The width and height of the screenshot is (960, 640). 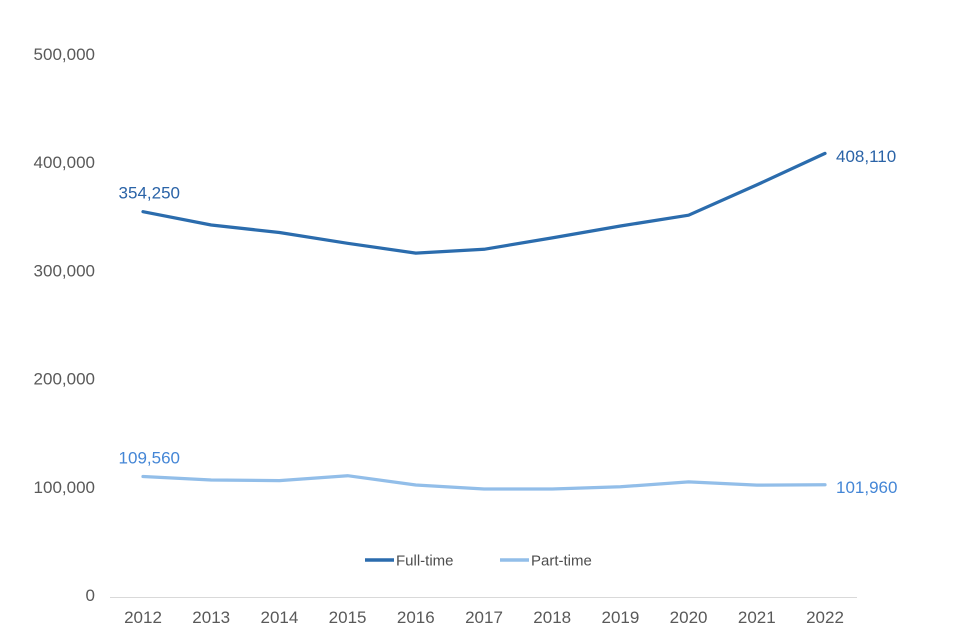 What do you see at coordinates (348, 617) in the screenshot?
I see `x-axis-tick-label: 2015` at bounding box center [348, 617].